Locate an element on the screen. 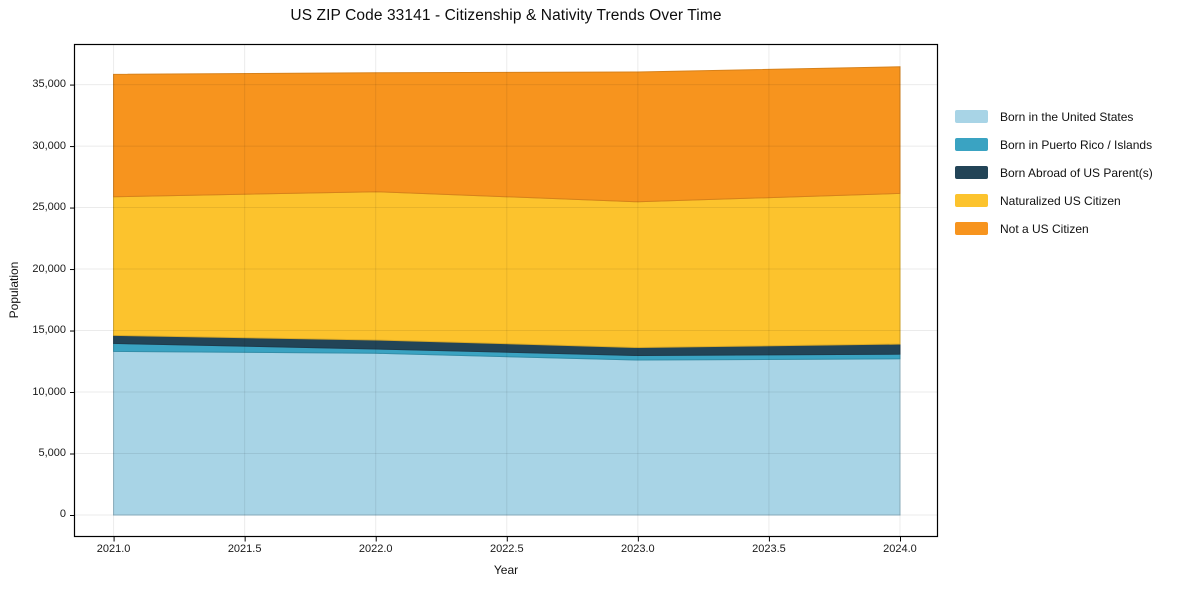 Image resolution: width=1189 pixels, height=590 pixels. y-tick-label: 15,000 is located at coordinates (49, 330).